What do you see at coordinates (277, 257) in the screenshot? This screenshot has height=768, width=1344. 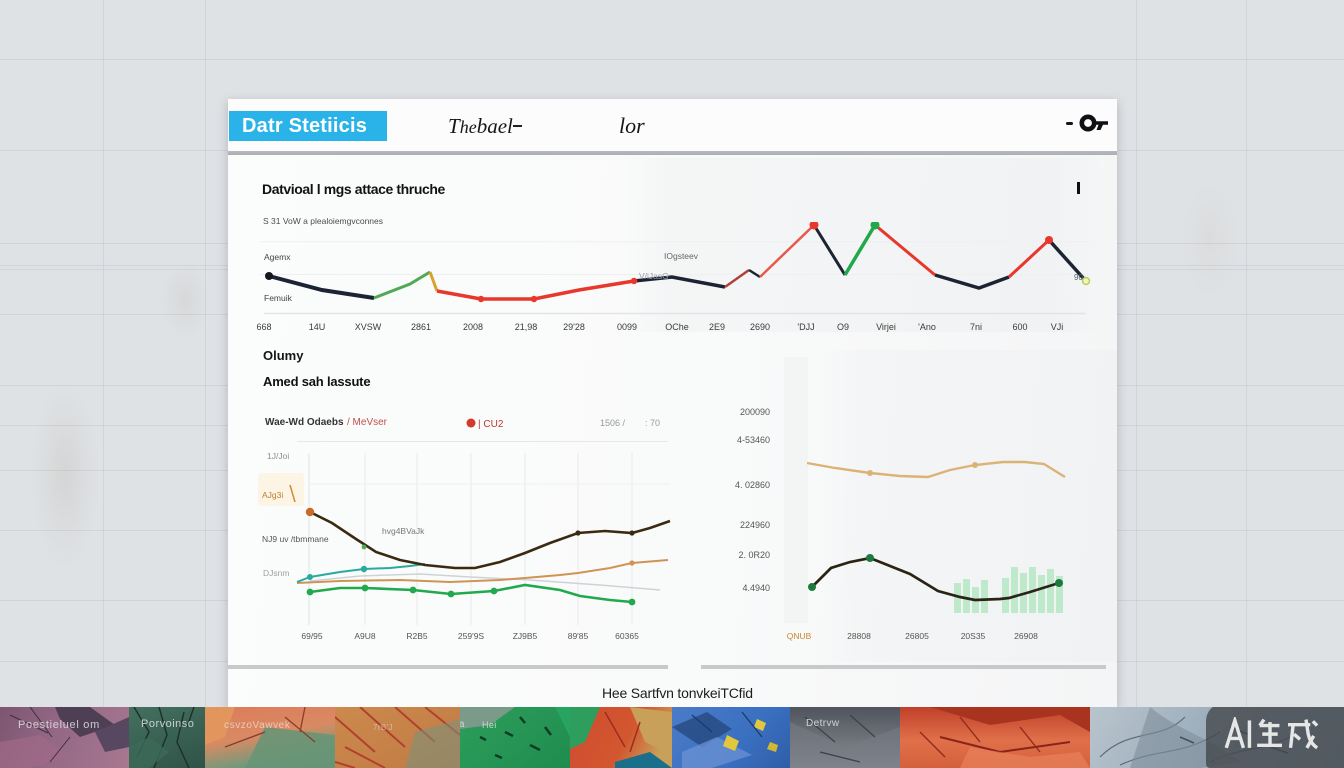 I see `svg-text: Agemx` at bounding box center [277, 257].